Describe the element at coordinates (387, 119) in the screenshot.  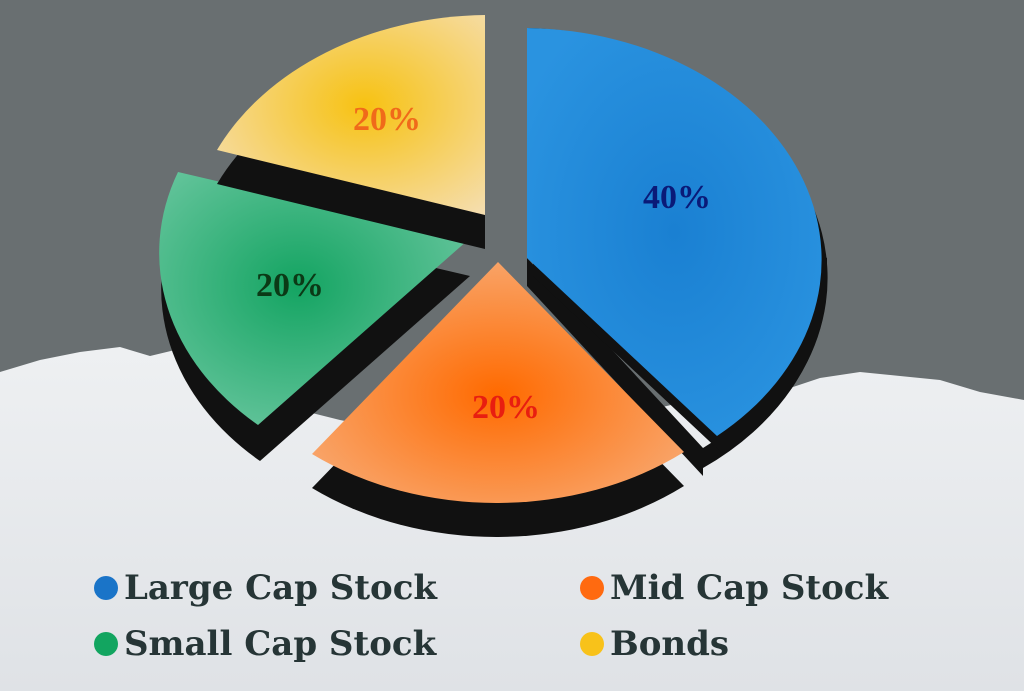
I see `slice-label-bonds: 20%` at that location.